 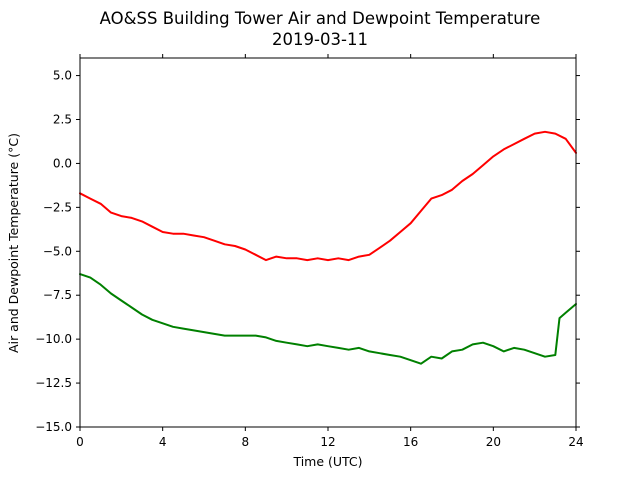 What do you see at coordinates (575, 442) in the screenshot?
I see `x-tick-label: 24` at bounding box center [575, 442].